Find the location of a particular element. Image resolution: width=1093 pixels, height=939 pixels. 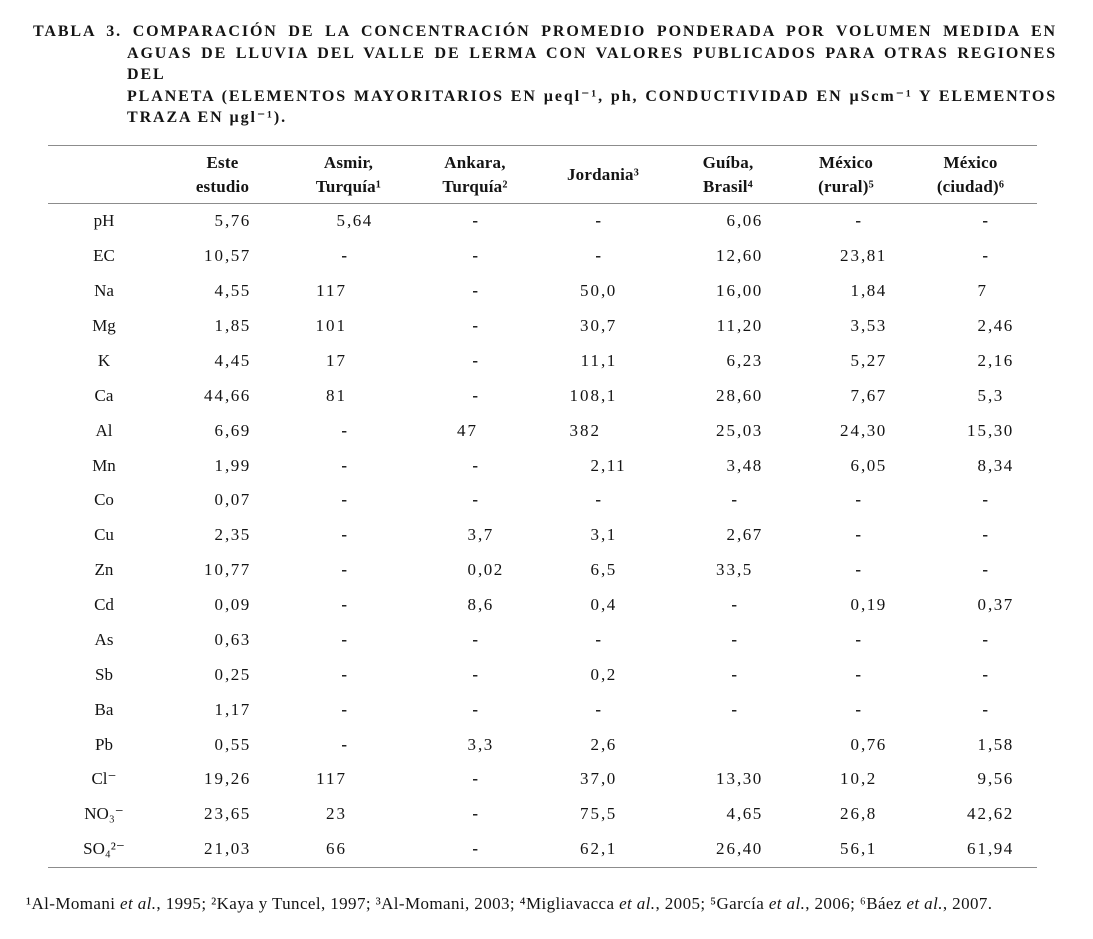

footnote-italic-text: et al. is located at coordinates (637, 903).